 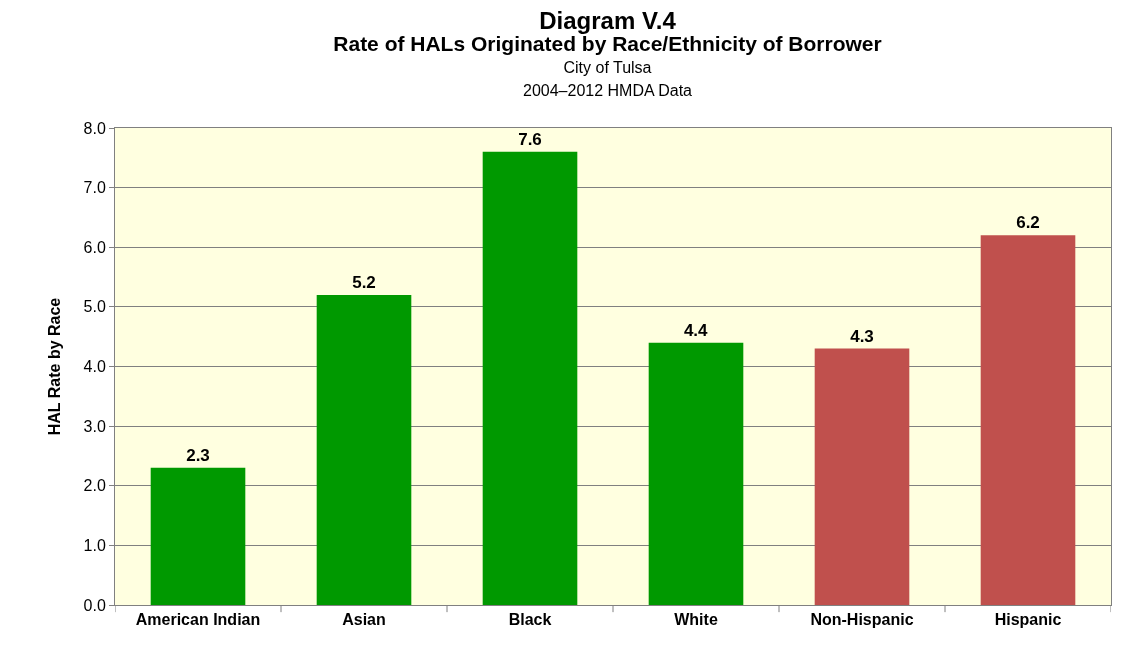 What do you see at coordinates (94, 367) in the screenshot?
I see `y-tick-label: 4.0` at bounding box center [94, 367].